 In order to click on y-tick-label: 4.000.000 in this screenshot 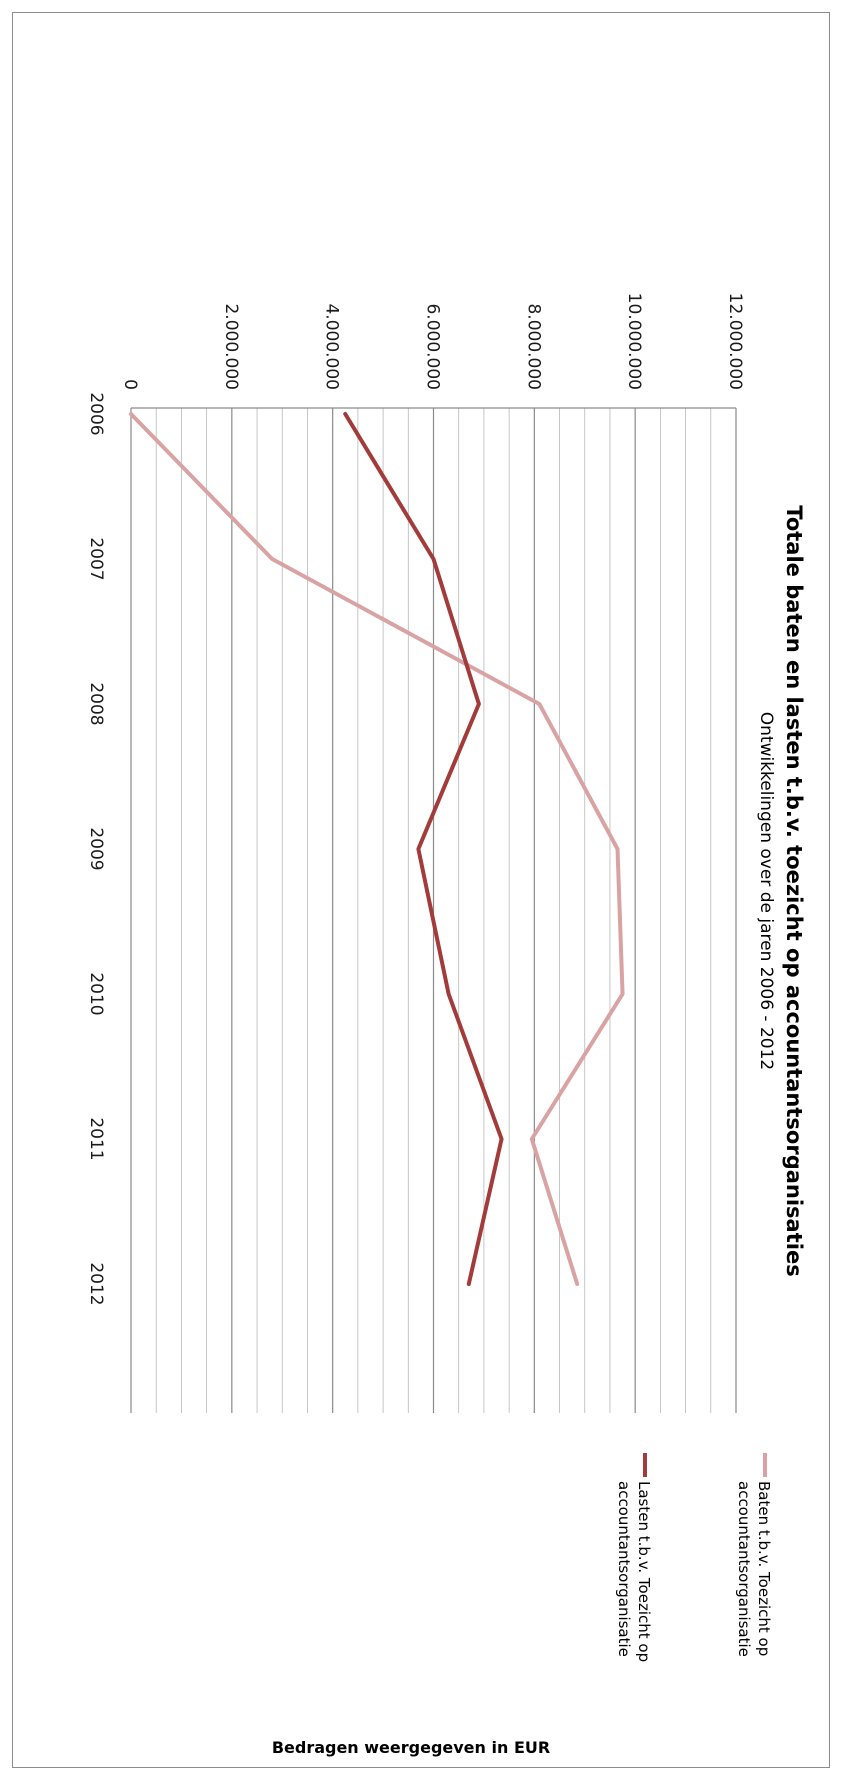, I will do `click(332, 346)`.